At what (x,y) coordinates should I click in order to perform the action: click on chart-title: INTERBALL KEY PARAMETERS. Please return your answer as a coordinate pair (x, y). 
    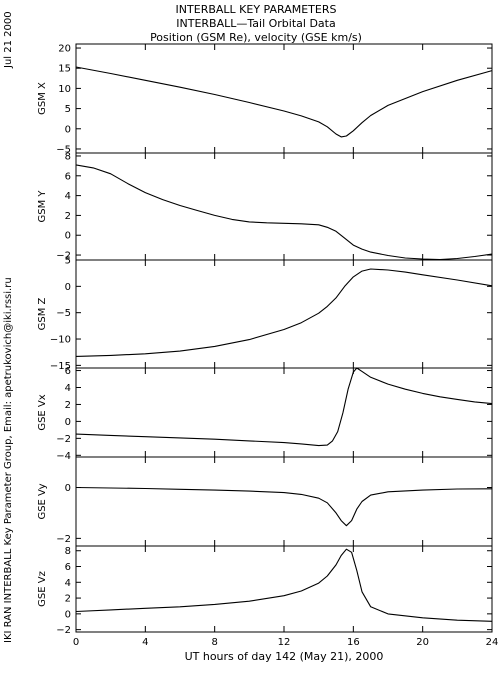
    Looking at the image, I should click on (256, 9).